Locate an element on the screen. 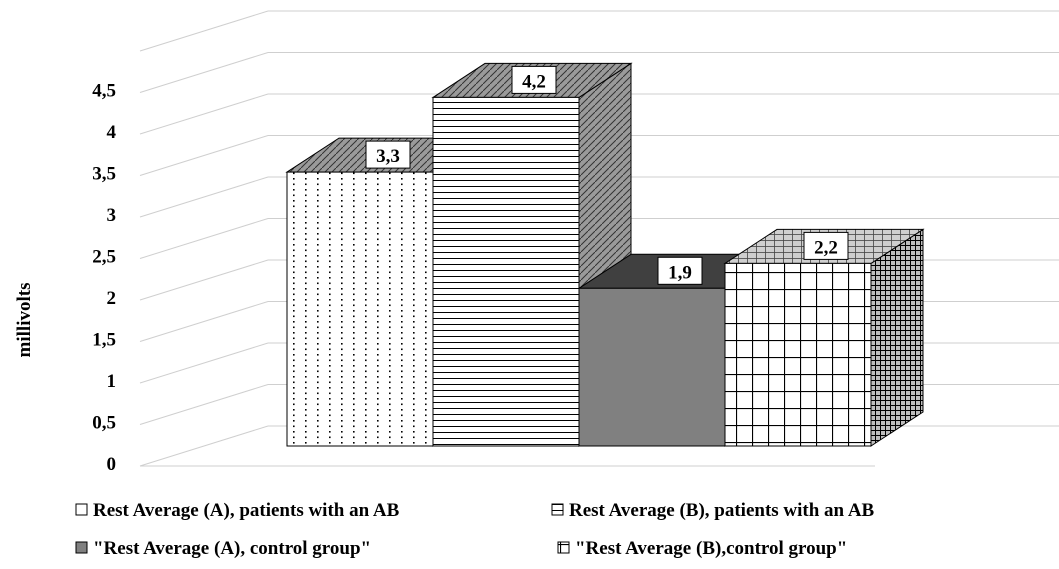 Image resolution: width=1059 pixels, height=569 pixels. y-tick-label: 2 is located at coordinates (112, 298).